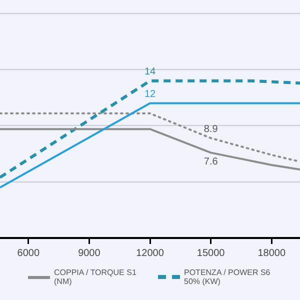 The width and height of the screenshot is (300, 300). I want to click on x-tick-label: 9000, so click(89, 253).